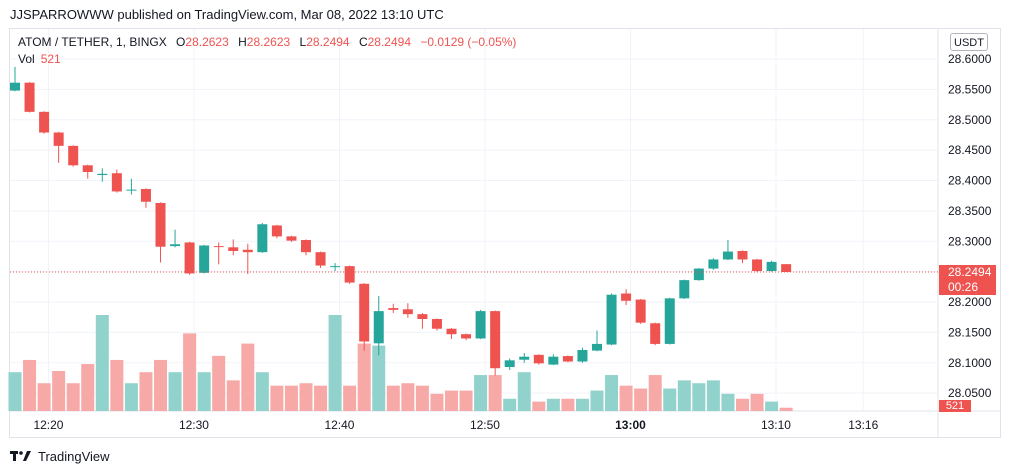 The width and height of the screenshot is (1012, 474). I want to click on volume-label: Vol, so click(26, 59).